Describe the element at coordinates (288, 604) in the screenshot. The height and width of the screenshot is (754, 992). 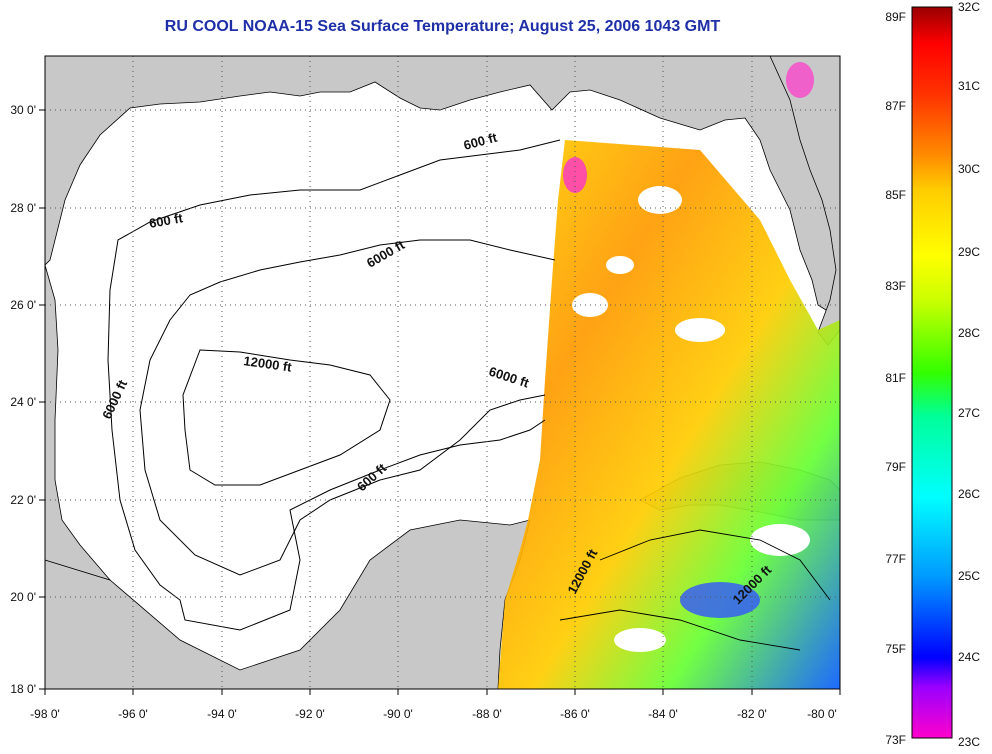
I see `land-yucatan` at that location.